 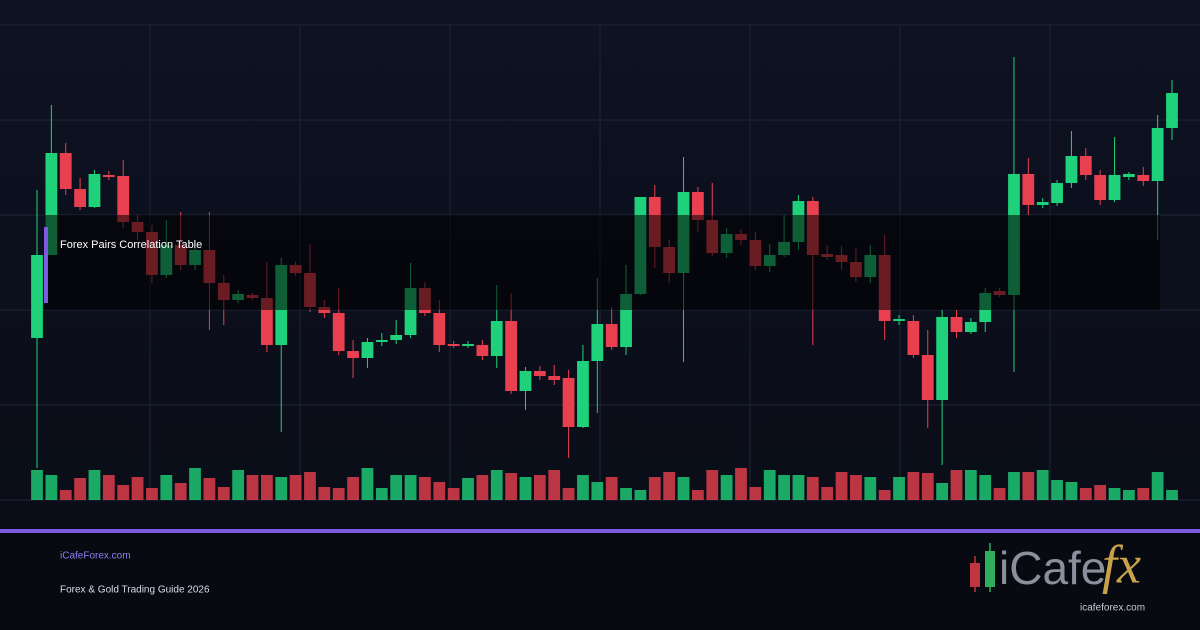 I want to click on logo-icon, so click(x=982, y=567).